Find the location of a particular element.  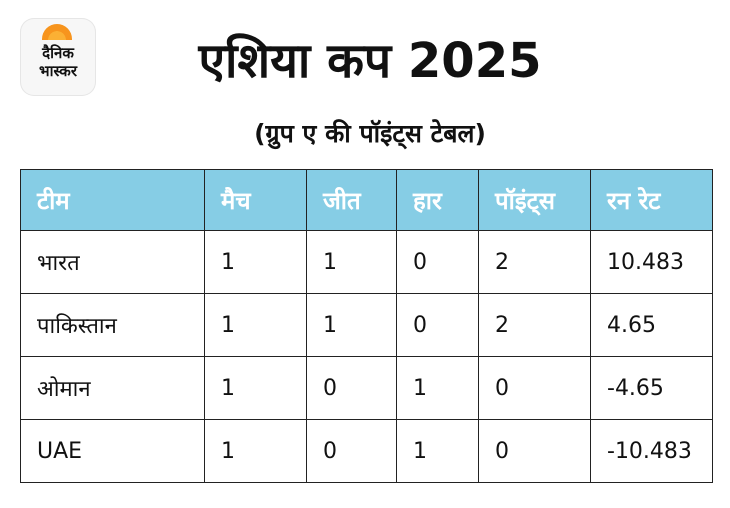

logo-line-1: दैनिक is located at coordinates (58, 53).